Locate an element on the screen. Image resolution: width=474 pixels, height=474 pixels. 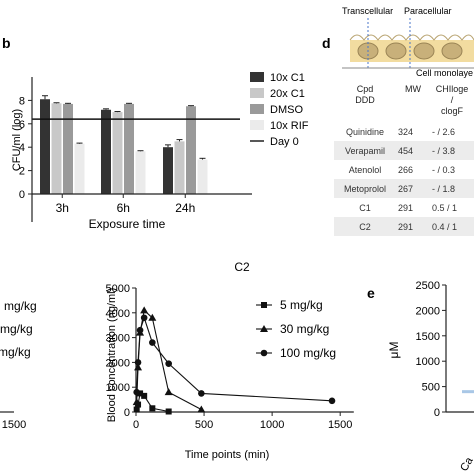
c2-x-tick-label-0: 0 is located at coordinates (136, 425).